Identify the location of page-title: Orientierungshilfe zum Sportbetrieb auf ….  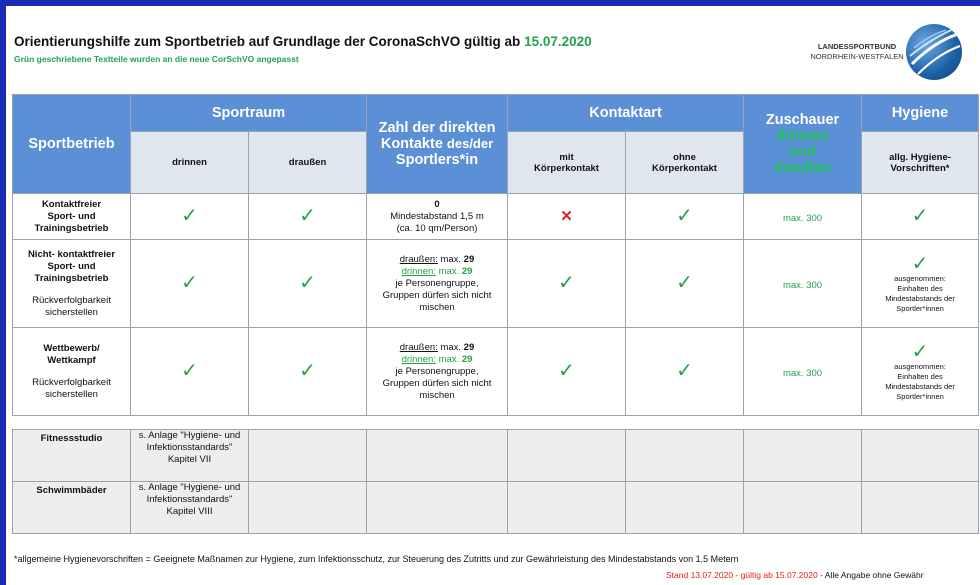
(303, 41).